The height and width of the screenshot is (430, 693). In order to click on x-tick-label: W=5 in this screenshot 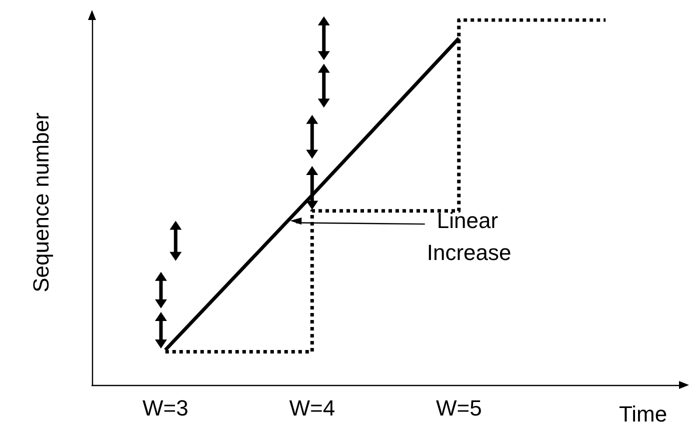, I will do `click(459, 408)`.